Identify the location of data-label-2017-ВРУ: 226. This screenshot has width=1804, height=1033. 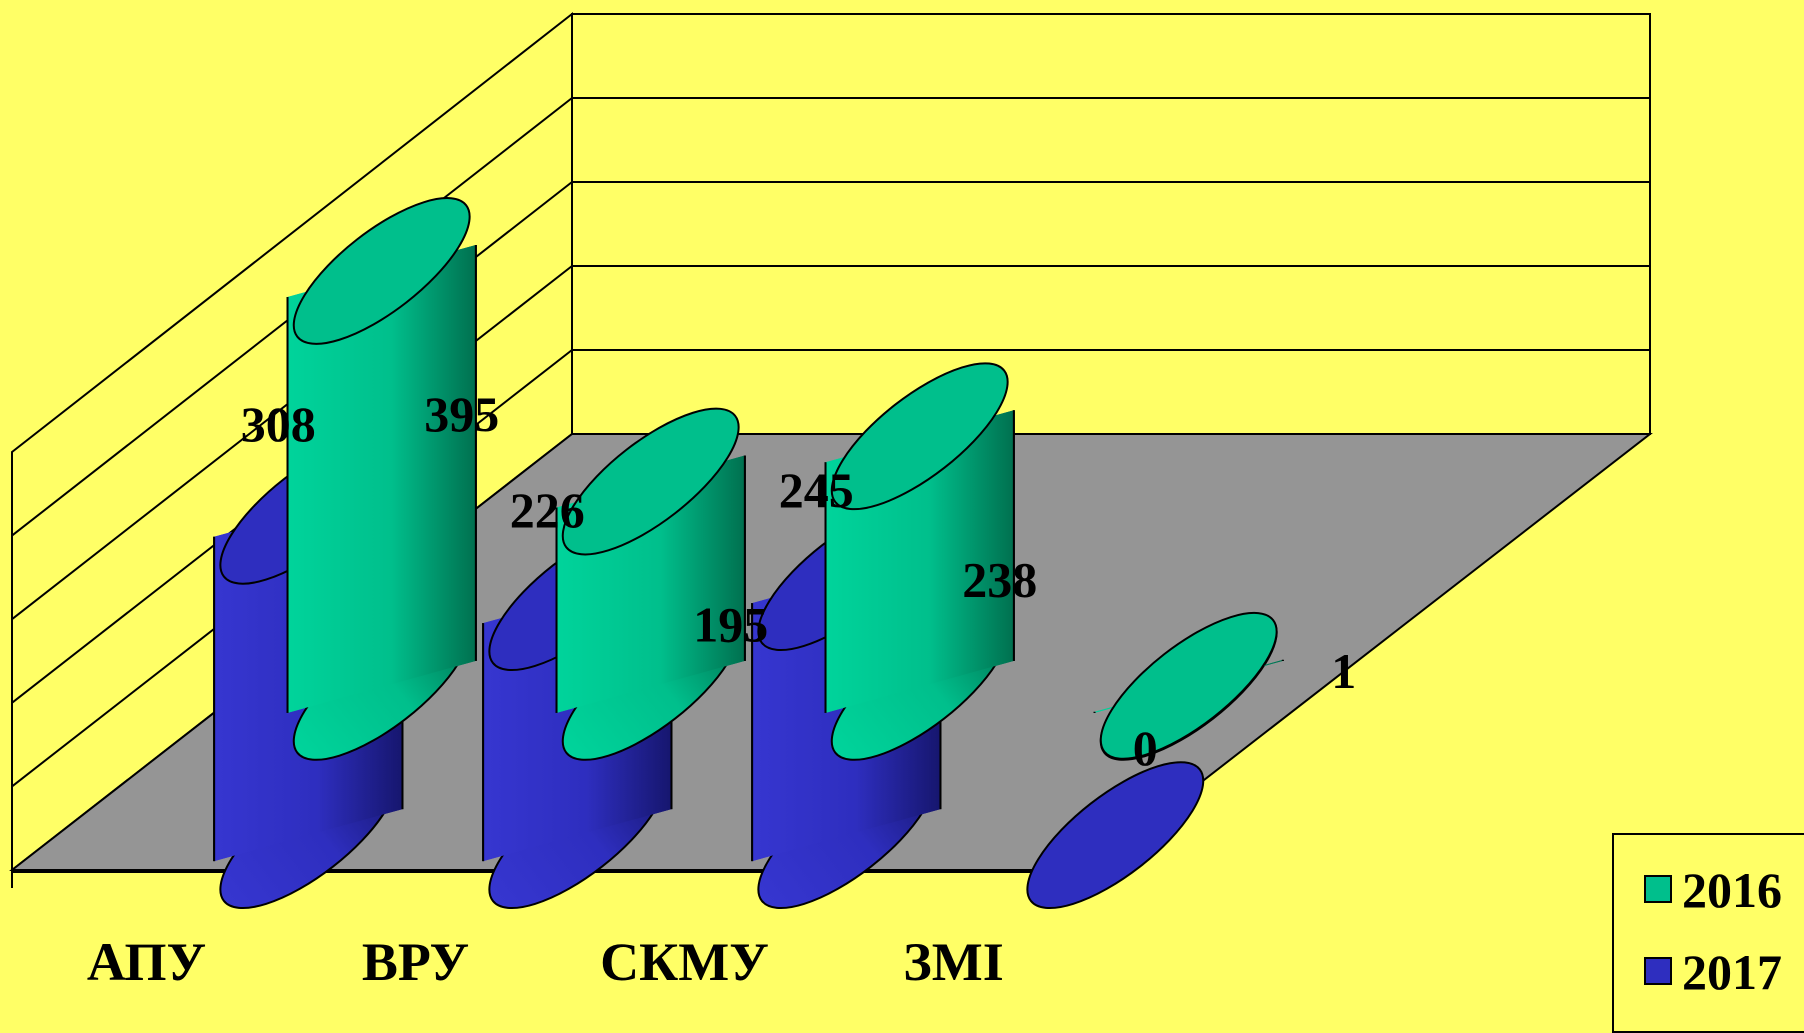
(547, 510).